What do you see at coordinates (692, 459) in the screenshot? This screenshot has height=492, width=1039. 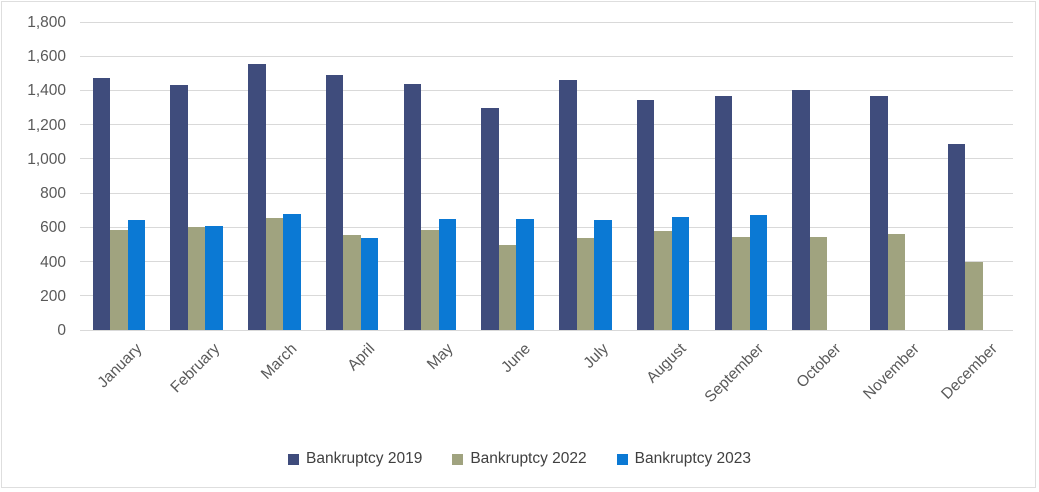 I see `legend-label: Bankruptcy 2023` at bounding box center [692, 459].